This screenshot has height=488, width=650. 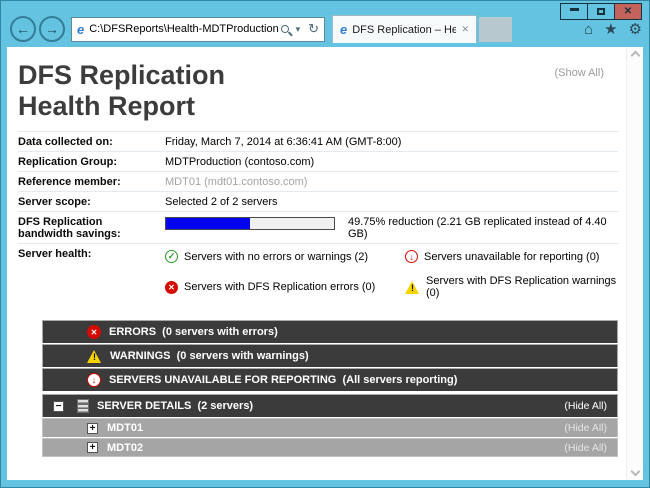 I want to click on health-item-no-errors: ✓ Servers with no errors or warnings (2), so click(x=285, y=256).